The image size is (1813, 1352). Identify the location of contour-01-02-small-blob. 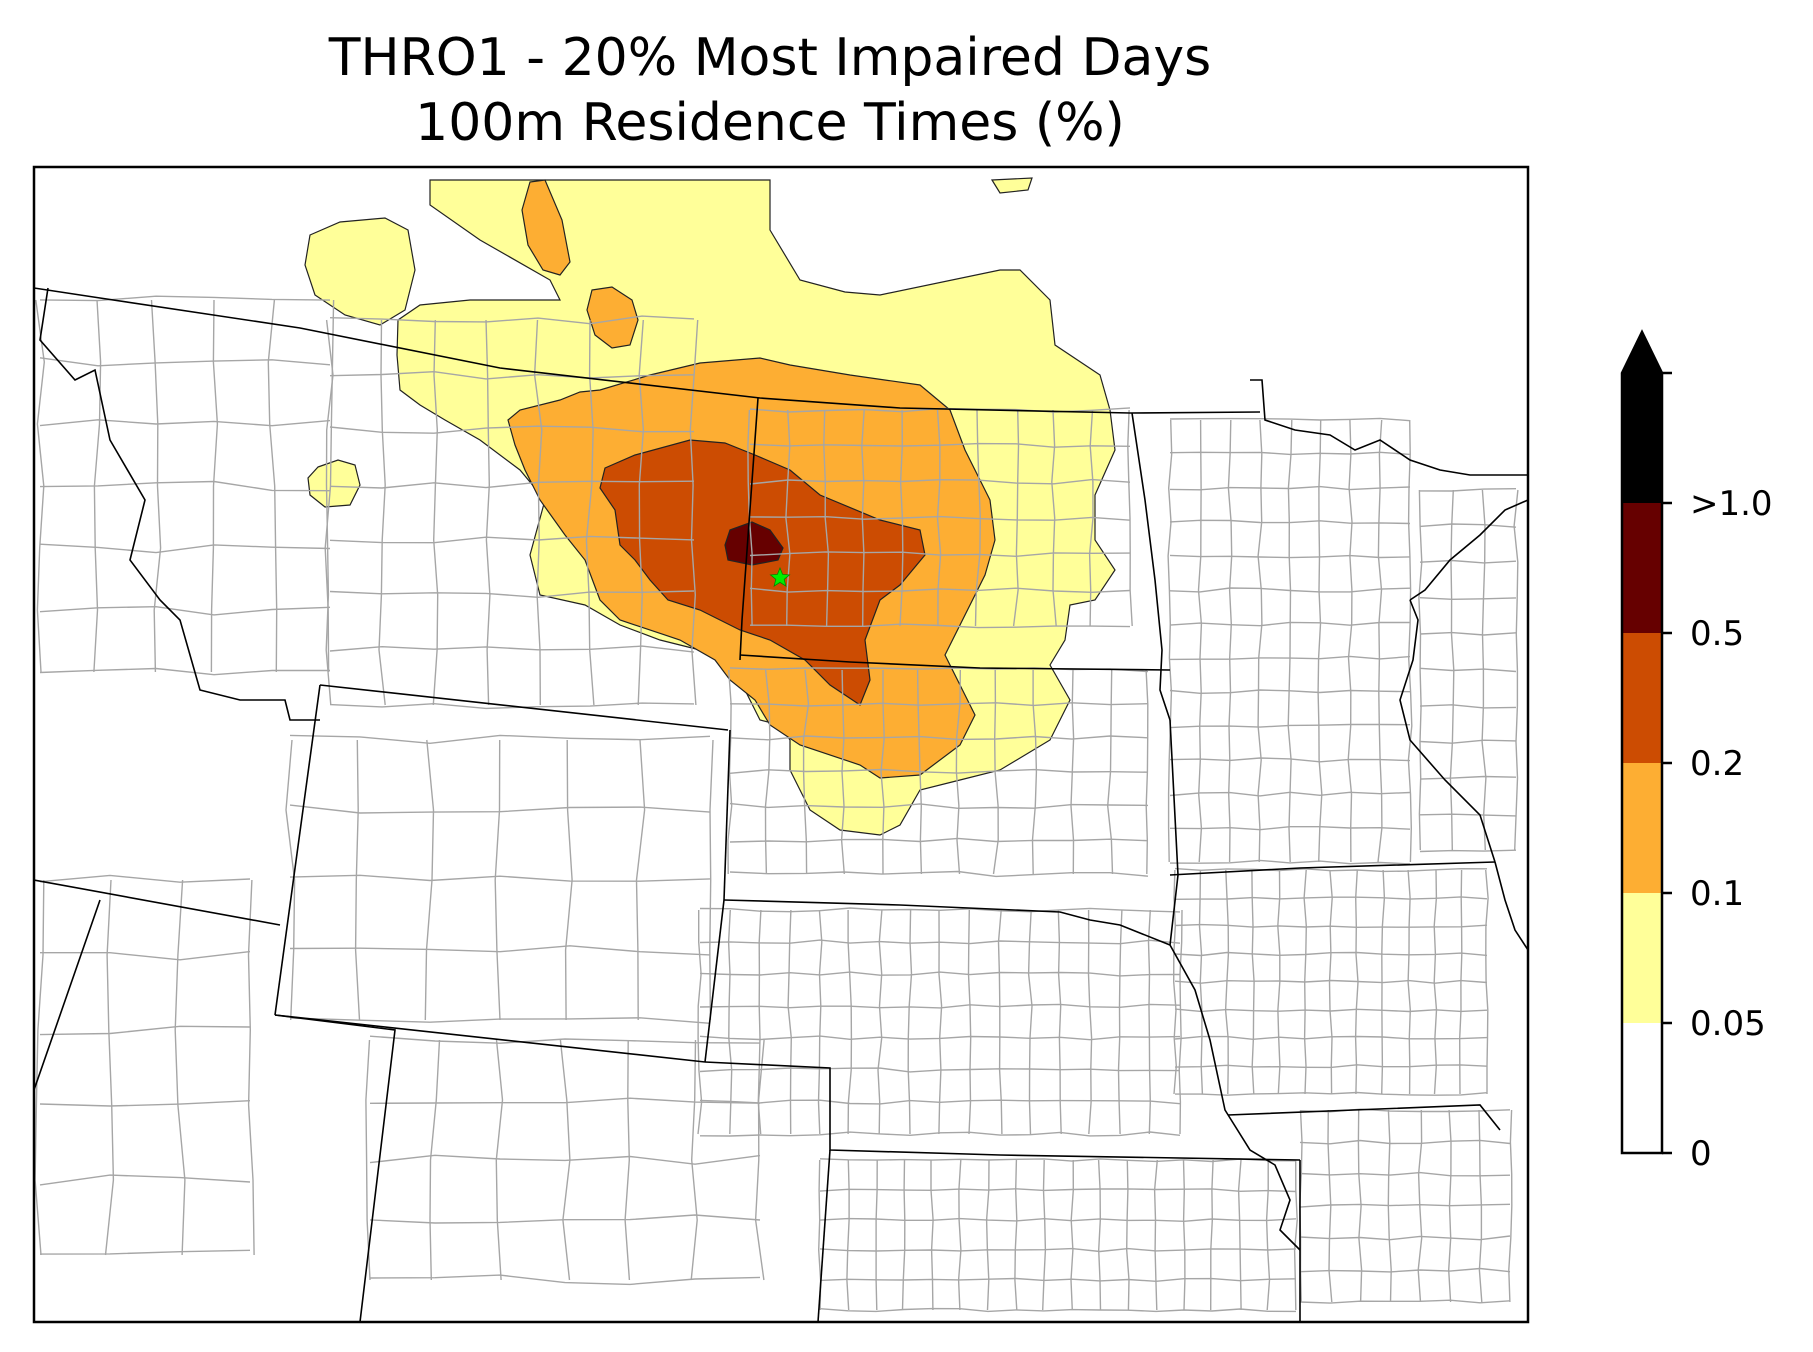
(612, 317).